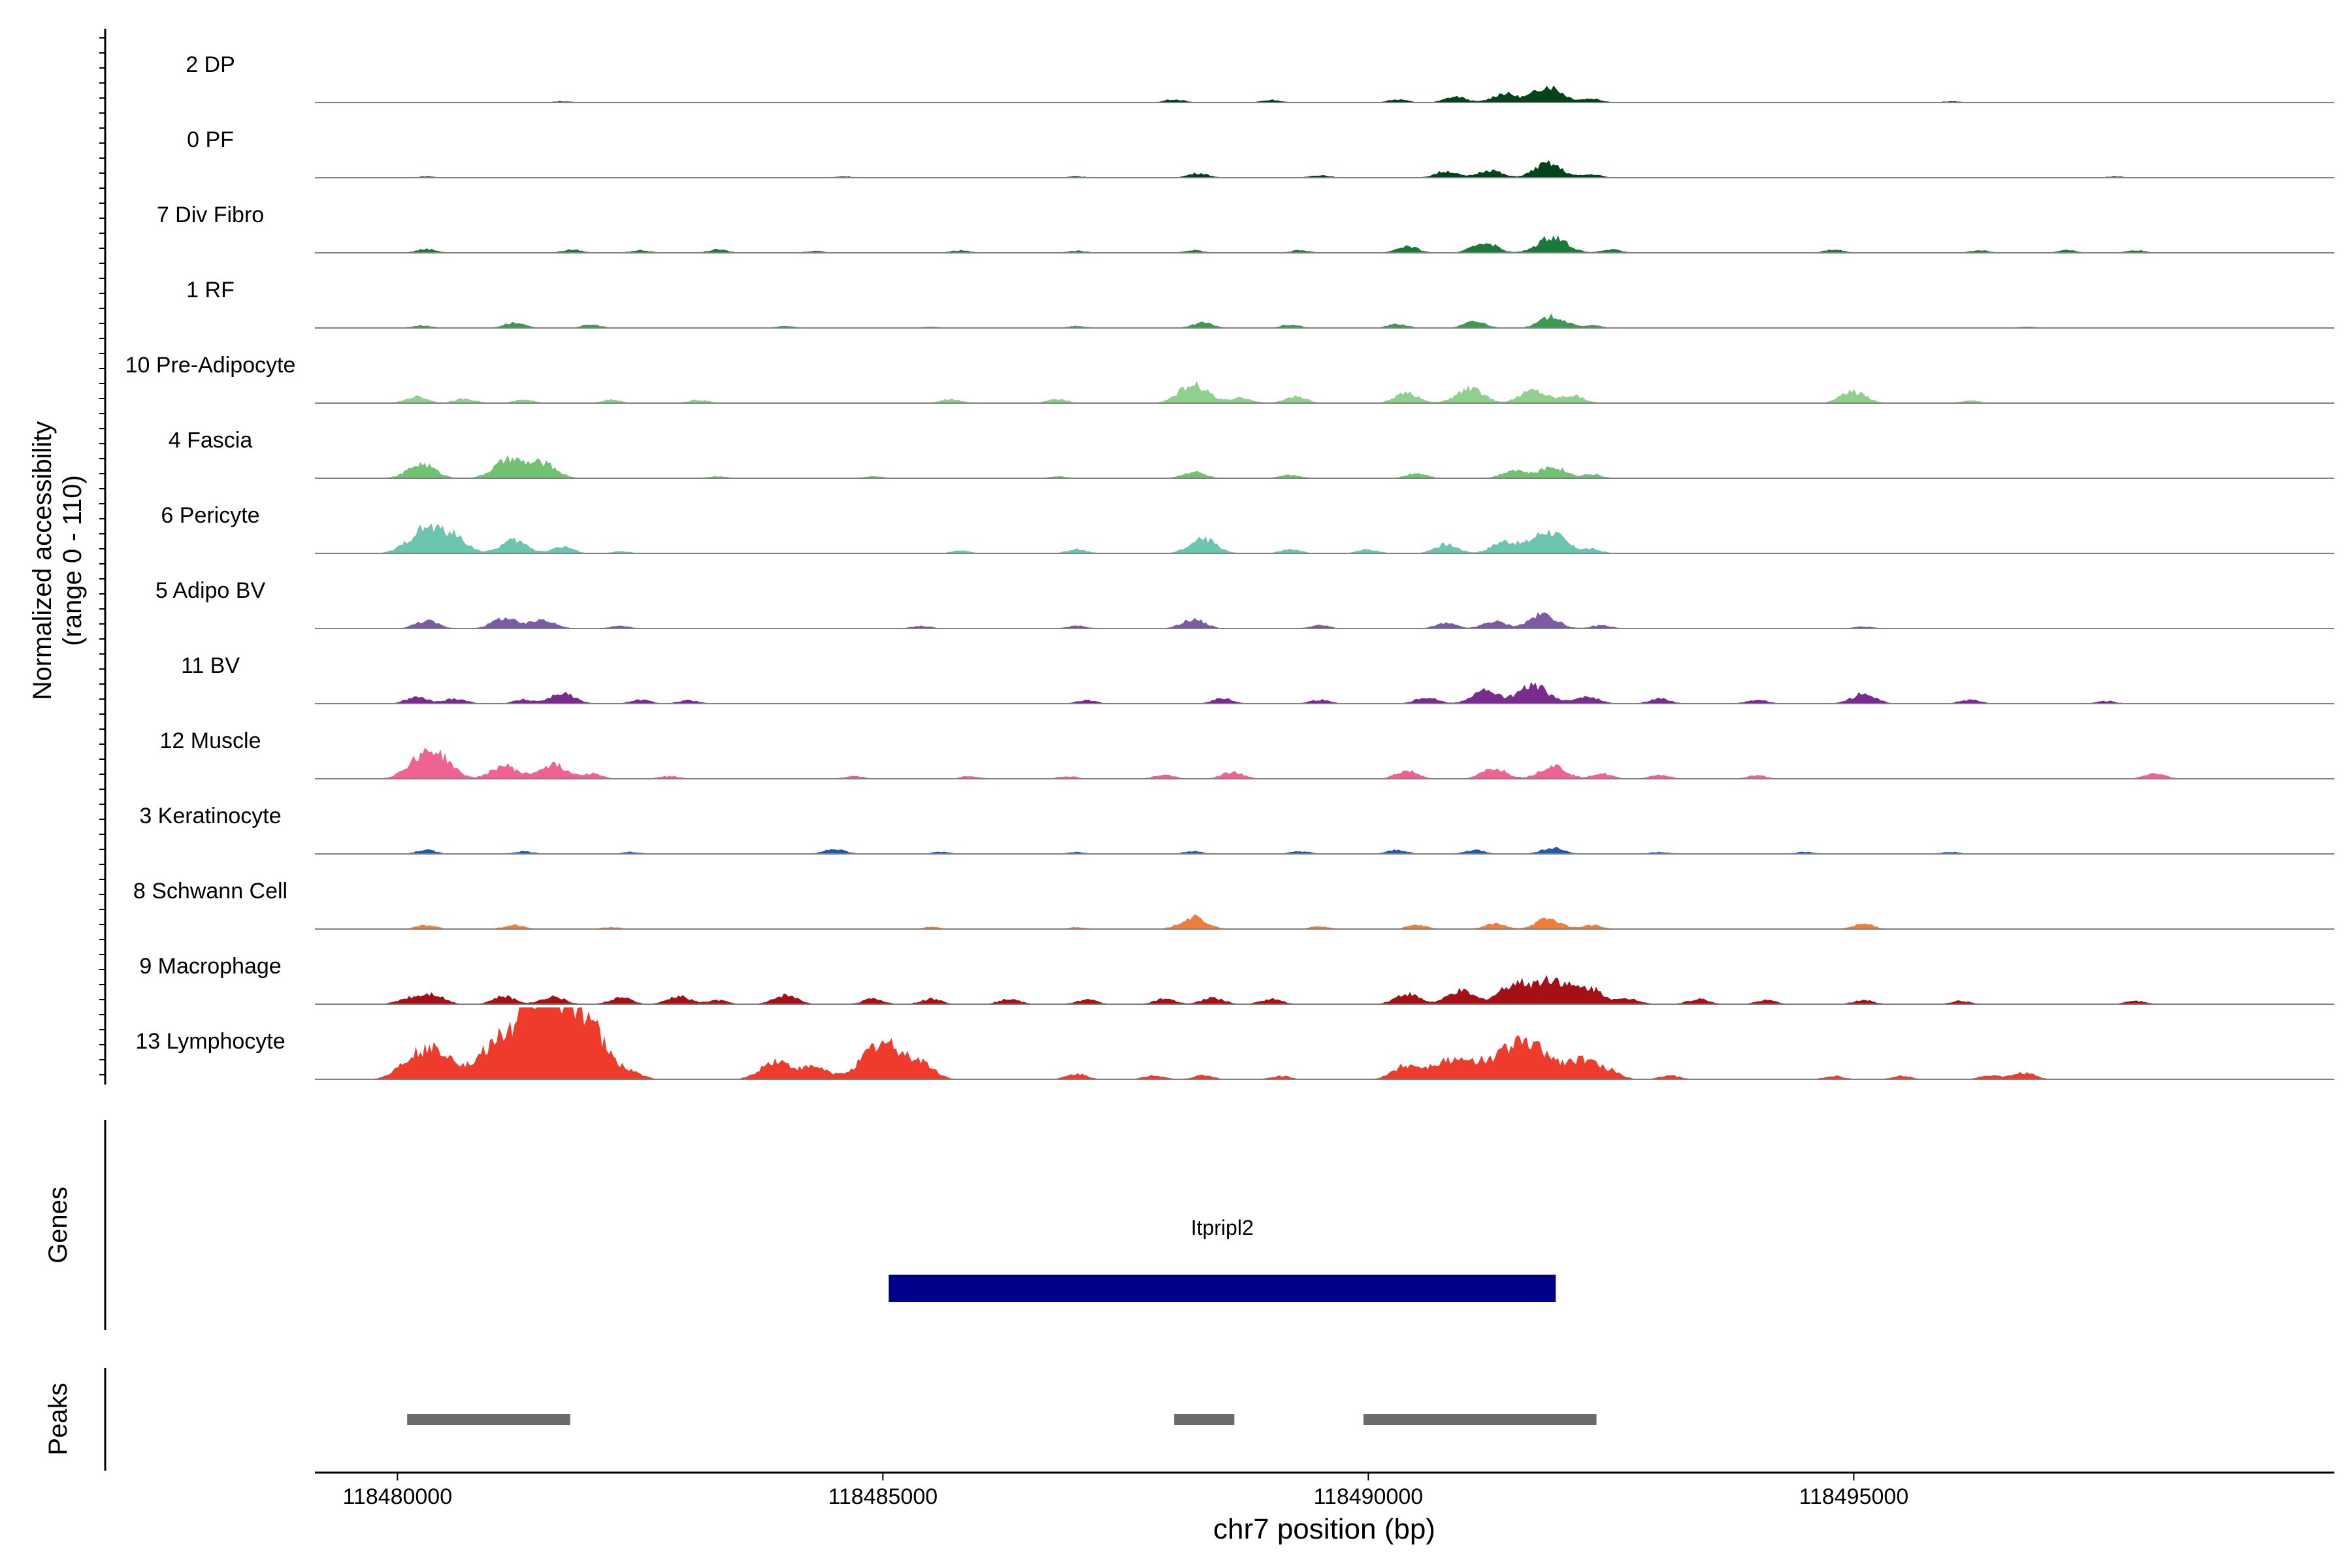 This screenshot has width=2352, height=1568. I want to click on track-10: 12 Muscle, so click(1247, 753).